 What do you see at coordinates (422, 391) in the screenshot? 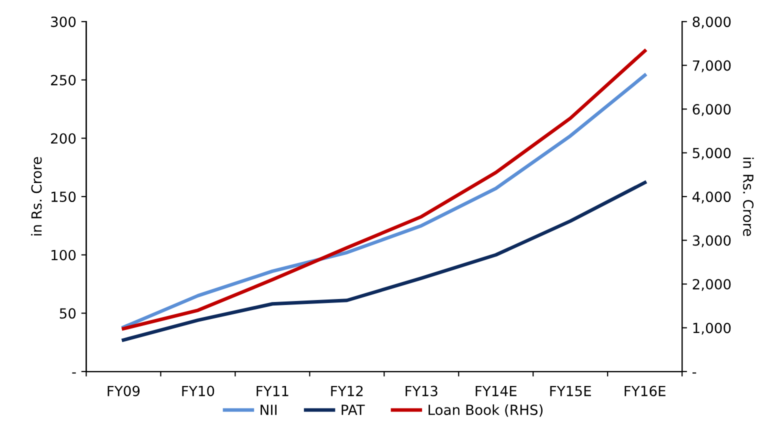
I see `x-tick-label: FY13` at bounding box center [422, 391].